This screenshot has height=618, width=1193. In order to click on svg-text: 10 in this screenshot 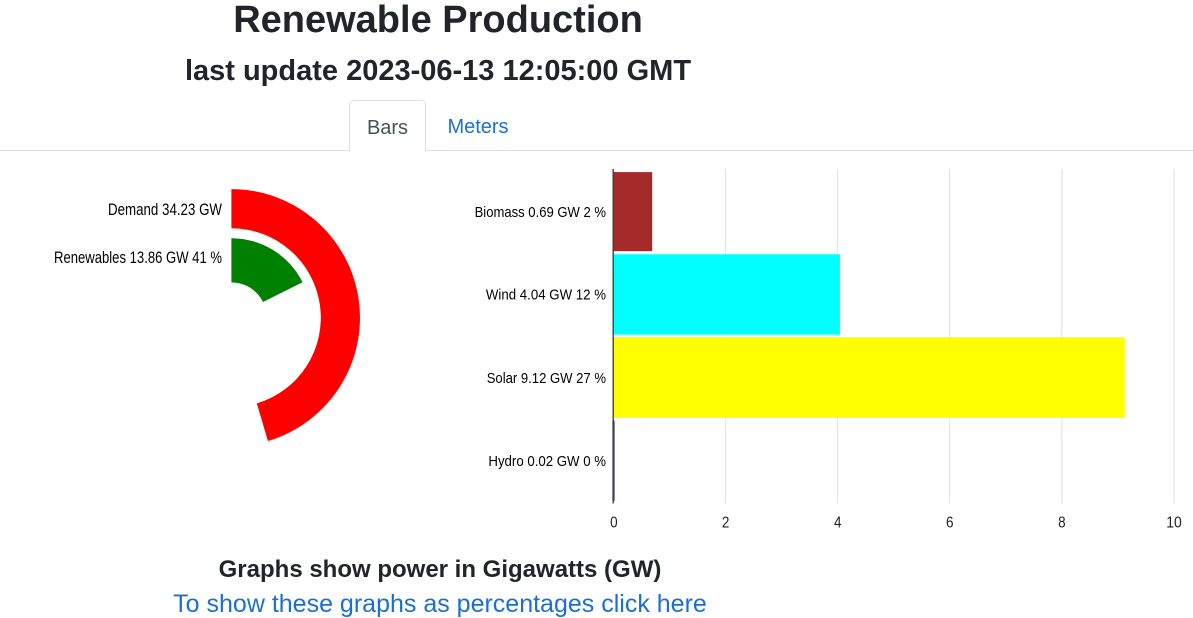, I will do `click(1174, 523)`.